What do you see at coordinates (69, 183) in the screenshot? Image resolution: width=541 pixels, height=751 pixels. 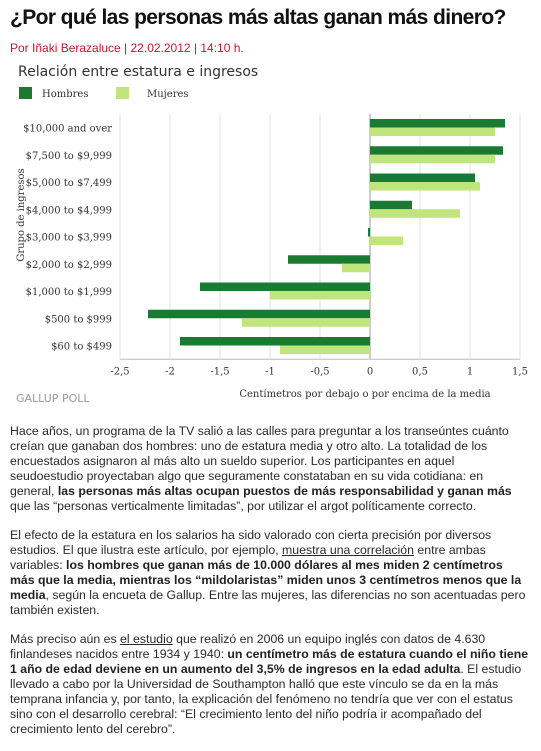 I see `y-tick-label: $5,000 to $7,499` at bounding box center [69, 183].